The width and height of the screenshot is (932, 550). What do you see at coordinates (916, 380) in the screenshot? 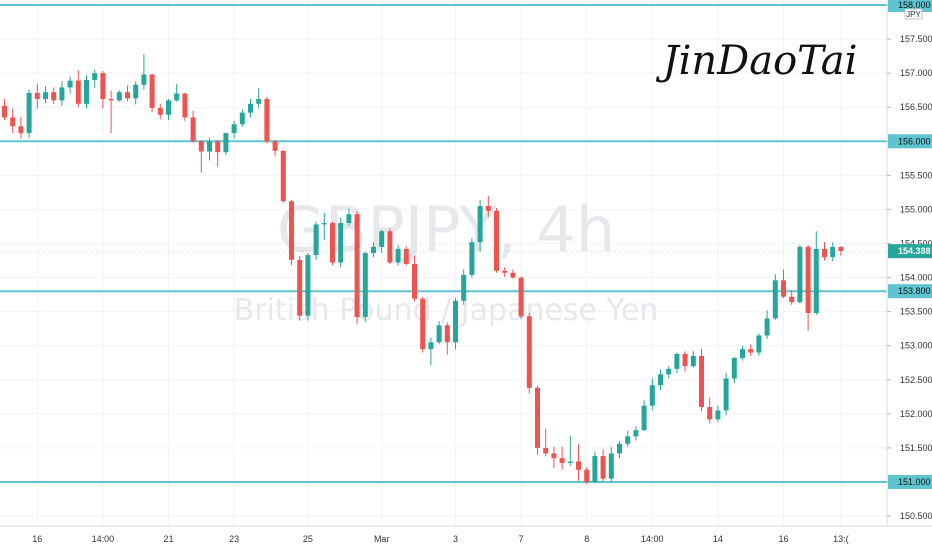
I see `price-tick-label: 152.500` at bounding box center [916, 380].